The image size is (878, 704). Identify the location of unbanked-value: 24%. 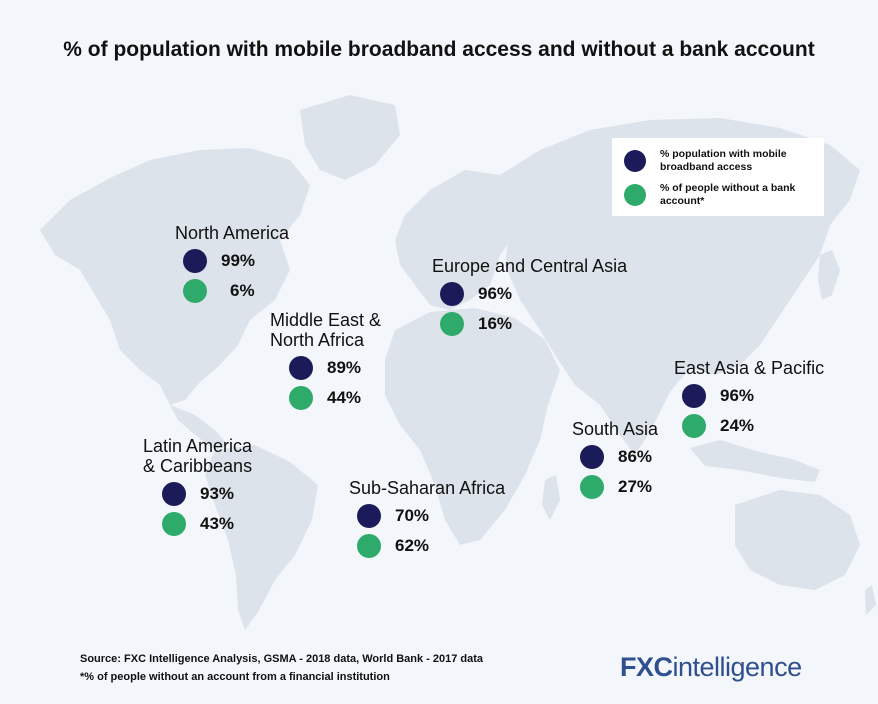
(737, 425).